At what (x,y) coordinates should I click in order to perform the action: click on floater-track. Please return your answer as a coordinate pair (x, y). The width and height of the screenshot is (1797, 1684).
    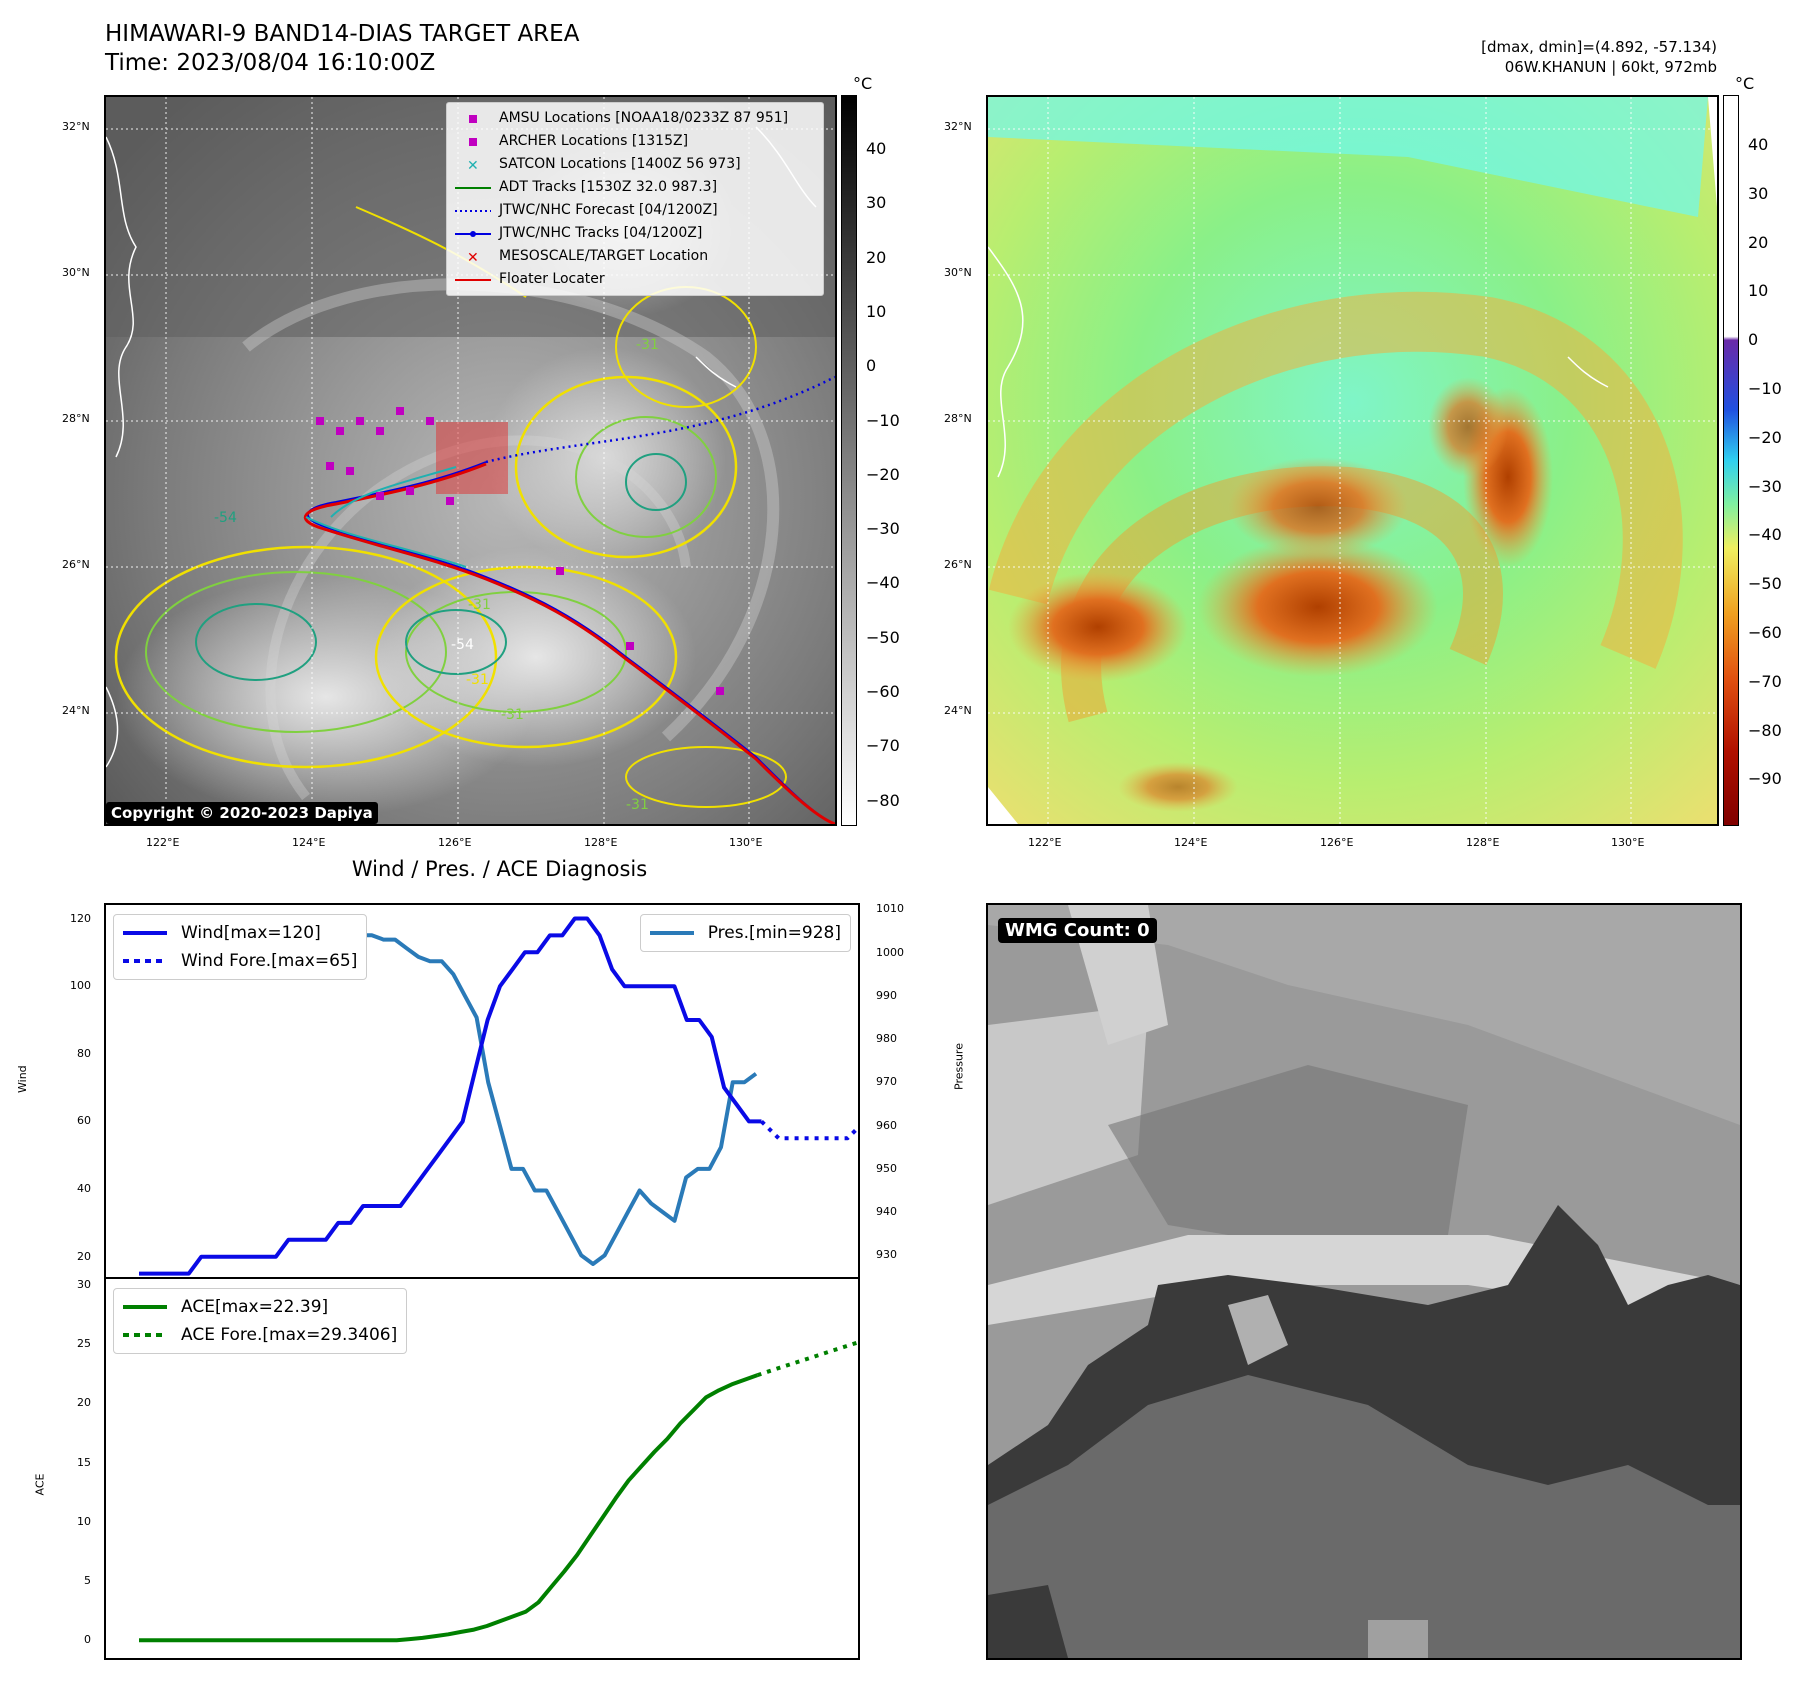
    Looking at the image, I should click on (569, 643).